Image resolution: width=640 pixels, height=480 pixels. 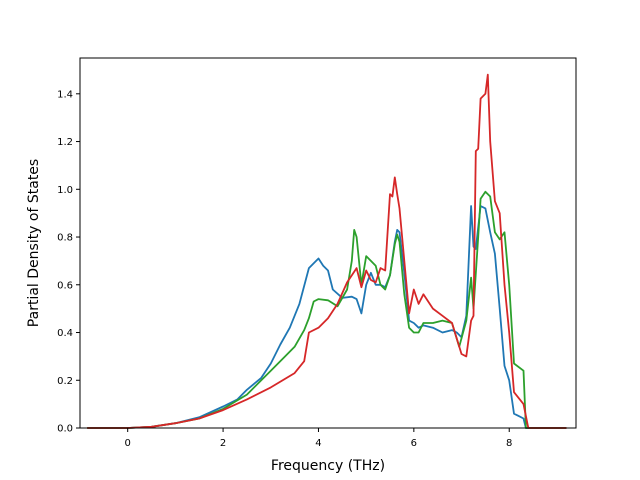 What do you see at coordinates (65, 333) in the screenshot?
I see `y-tick-label: 0.4` at bounding box center [65, 333].